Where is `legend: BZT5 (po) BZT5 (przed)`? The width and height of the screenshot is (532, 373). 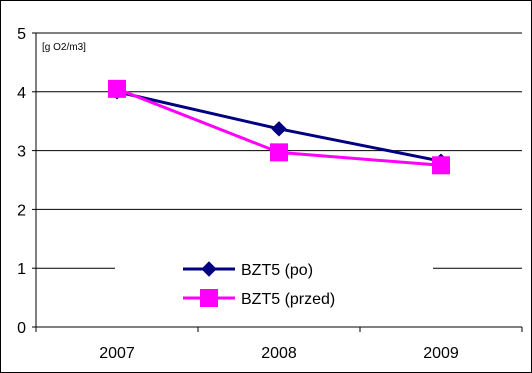 legend: BZT5 (po) BZT5 (przed) is located at coordinates (259, 284).